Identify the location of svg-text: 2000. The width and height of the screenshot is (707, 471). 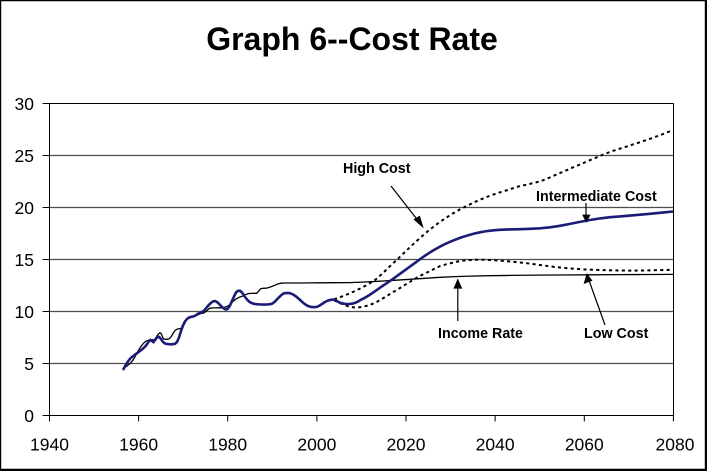
(316, 445).